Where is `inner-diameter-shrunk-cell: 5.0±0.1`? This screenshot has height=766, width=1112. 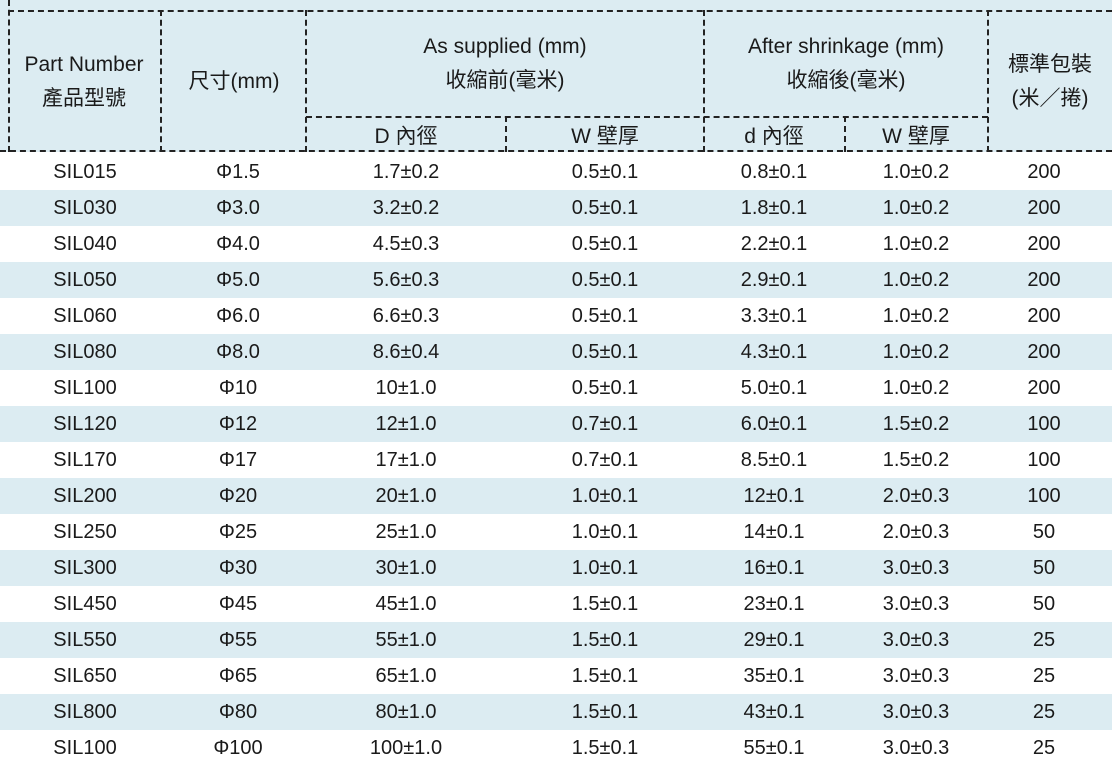 inner-diameter-shrunk-cell: 5.0±0.1 is located at coordinates (774, 388).